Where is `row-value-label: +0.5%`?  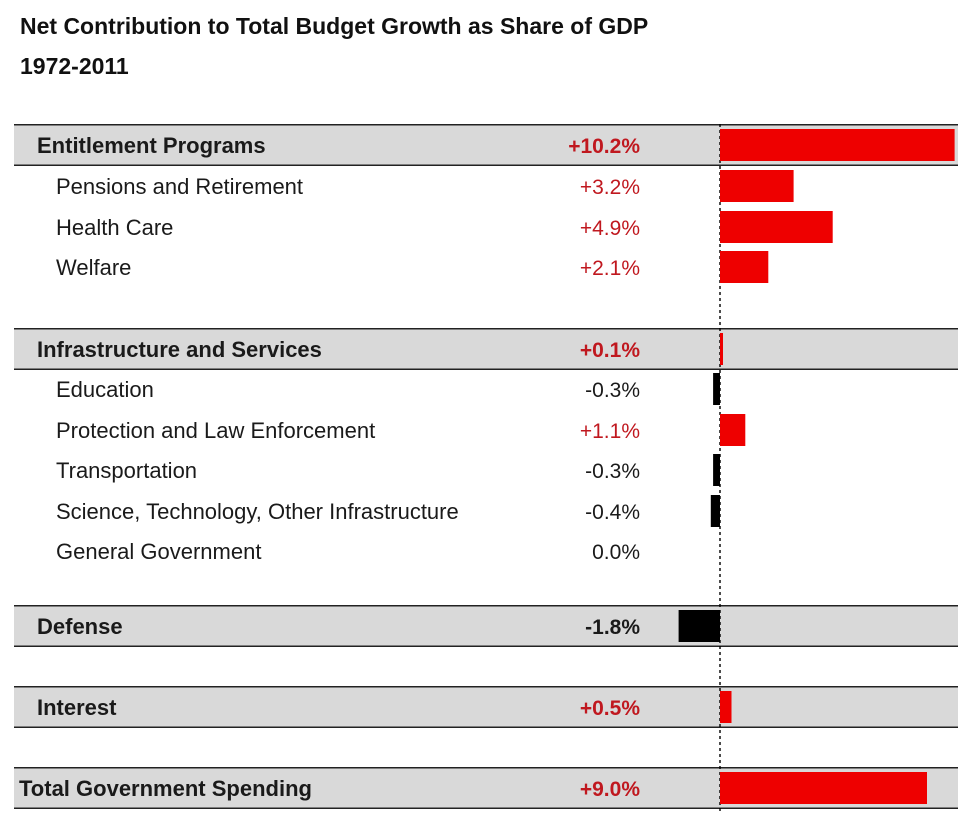
row-value-label: +0.5% is located at coordinates (610, 708).